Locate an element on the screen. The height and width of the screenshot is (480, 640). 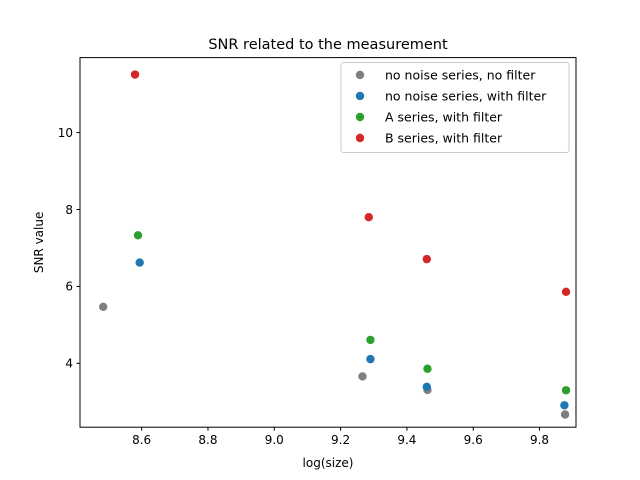
legend-entry-label: B series, with filter is located at coordinates (444, 138).